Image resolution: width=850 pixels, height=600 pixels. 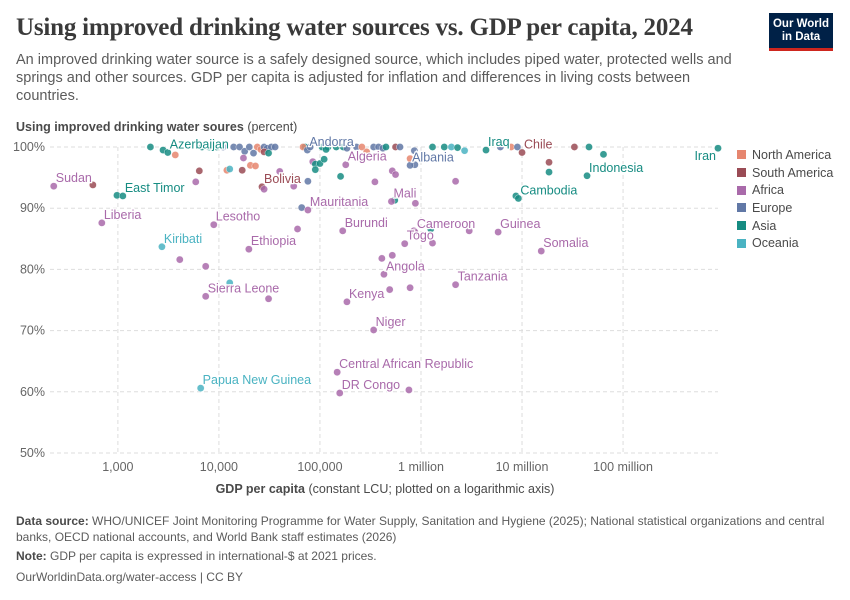 What do you see at coordinates (792, 154) in the screenshot?
I see `legend-label: North America` at bounding box center [792, 154].